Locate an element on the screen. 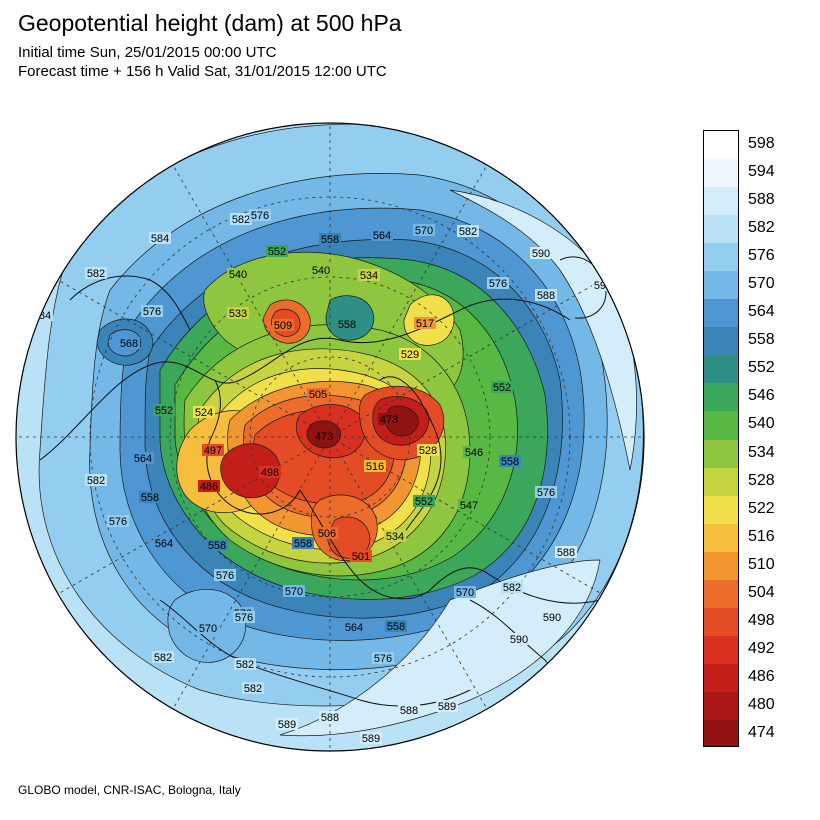  contour-label: 506 is located at coordinates (327, 534).